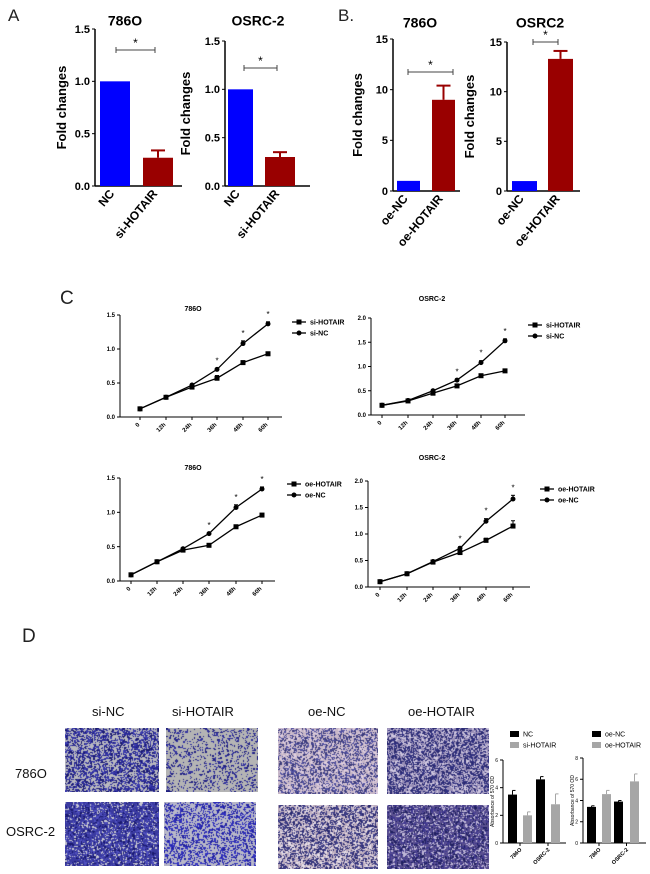 Image resolution: width=650 pixels, height=874 pixels. I want to click on row-label-786o: 786O, so click(31, 773).